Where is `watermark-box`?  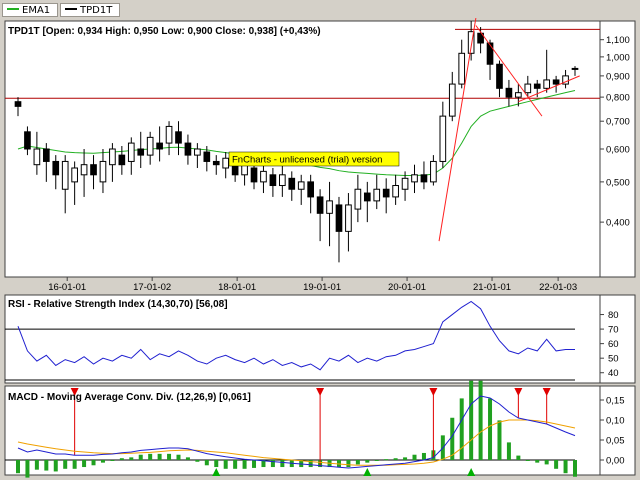 watermark-box is located at coordinates (314, 159).